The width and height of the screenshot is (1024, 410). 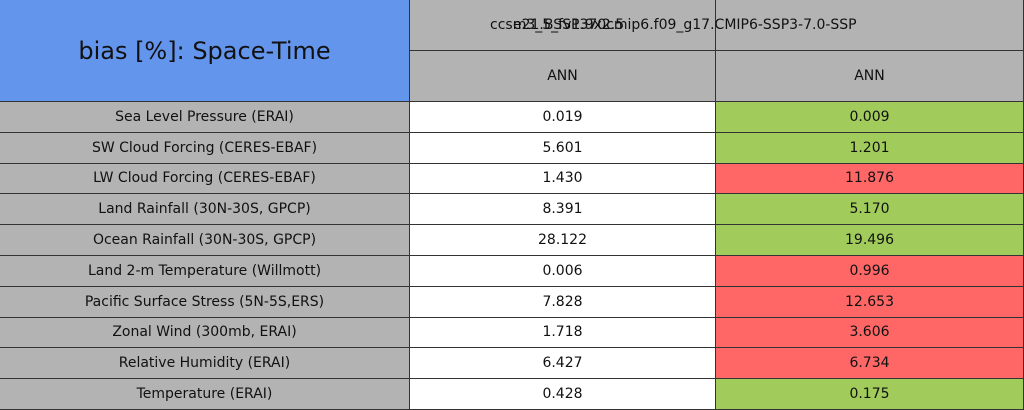 I want to click on value-cell: 7.828, so click(x=563, y=302).